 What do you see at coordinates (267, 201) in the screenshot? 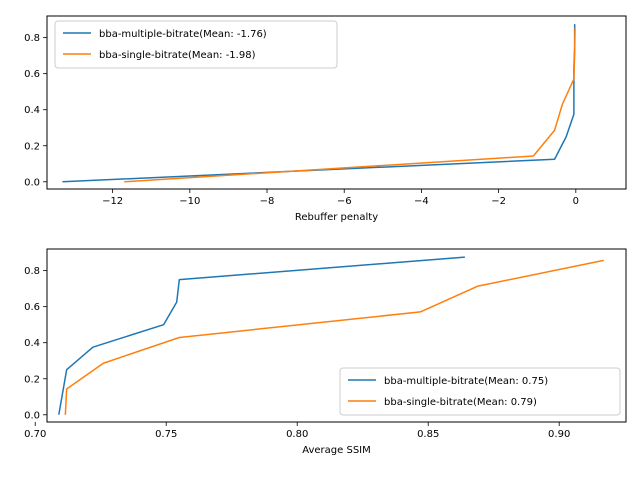
I see `rebuffer-x-tick-label: −8` at bounding box center [267, 201].